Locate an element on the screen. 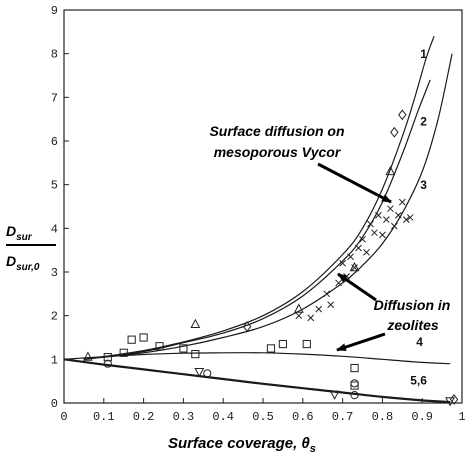 This screenshot has height=467, width=474. y-tick-label: 3 is located at coordinates (54, 273).